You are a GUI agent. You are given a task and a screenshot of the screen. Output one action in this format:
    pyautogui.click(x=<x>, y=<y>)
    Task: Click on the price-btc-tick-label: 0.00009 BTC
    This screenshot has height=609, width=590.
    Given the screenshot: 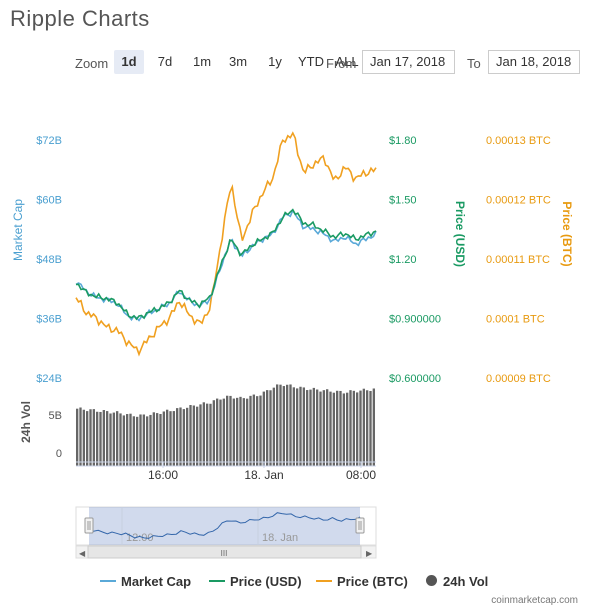 What is the action you would take?
    pyautogui.click(x=518, y=379)
    